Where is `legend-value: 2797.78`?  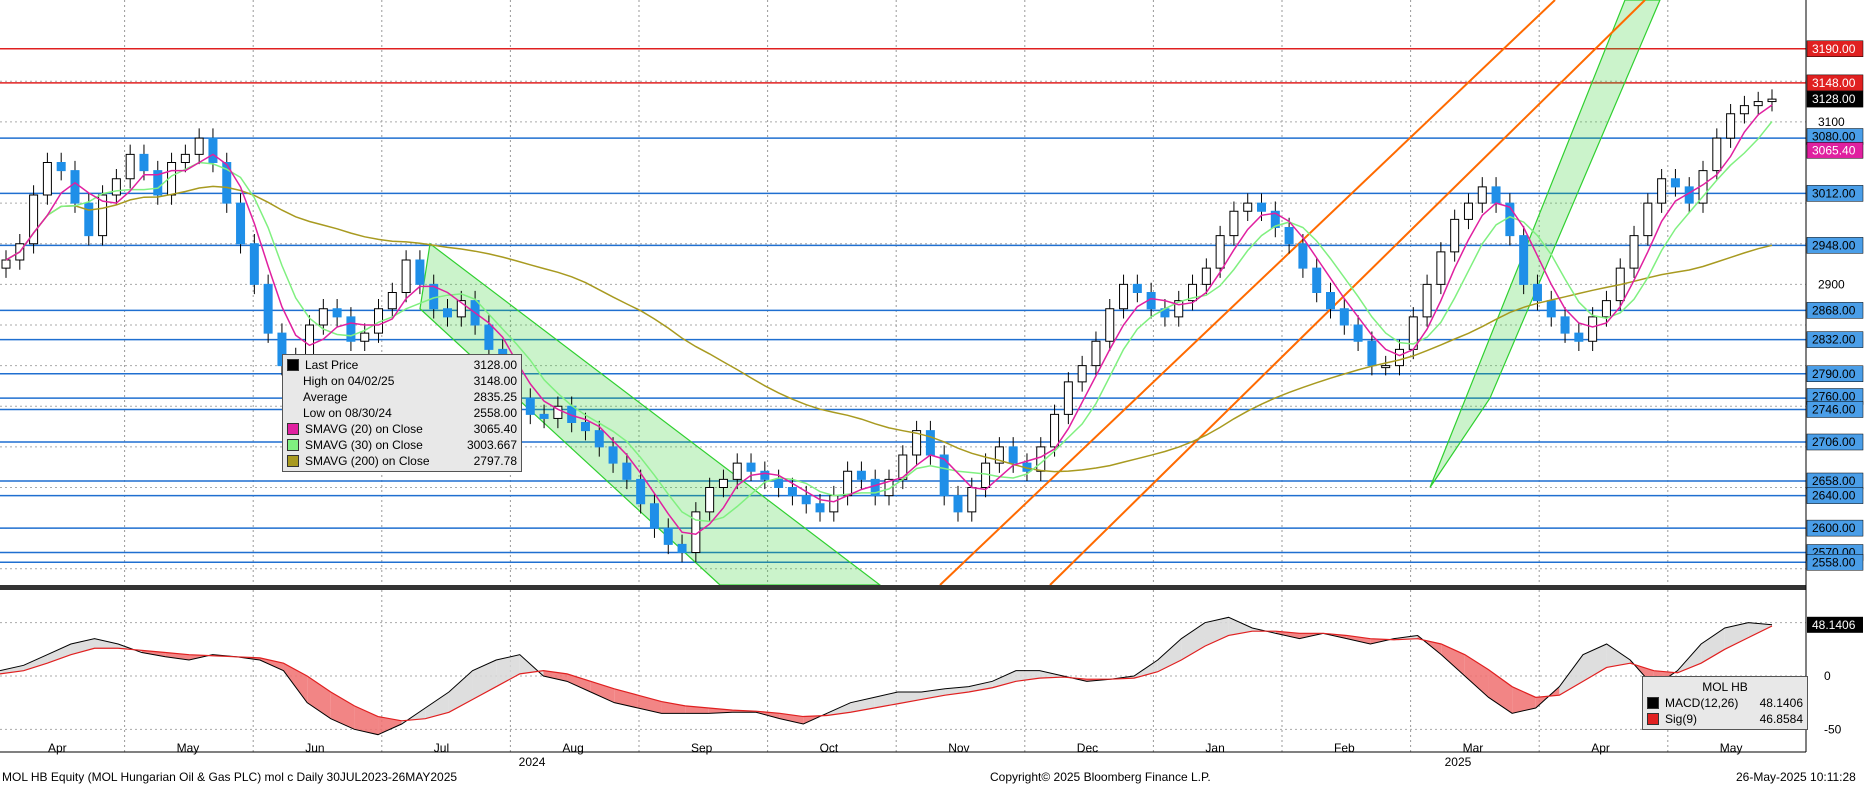 legend-value: 2797.78 is located at coordinates (495, 461).